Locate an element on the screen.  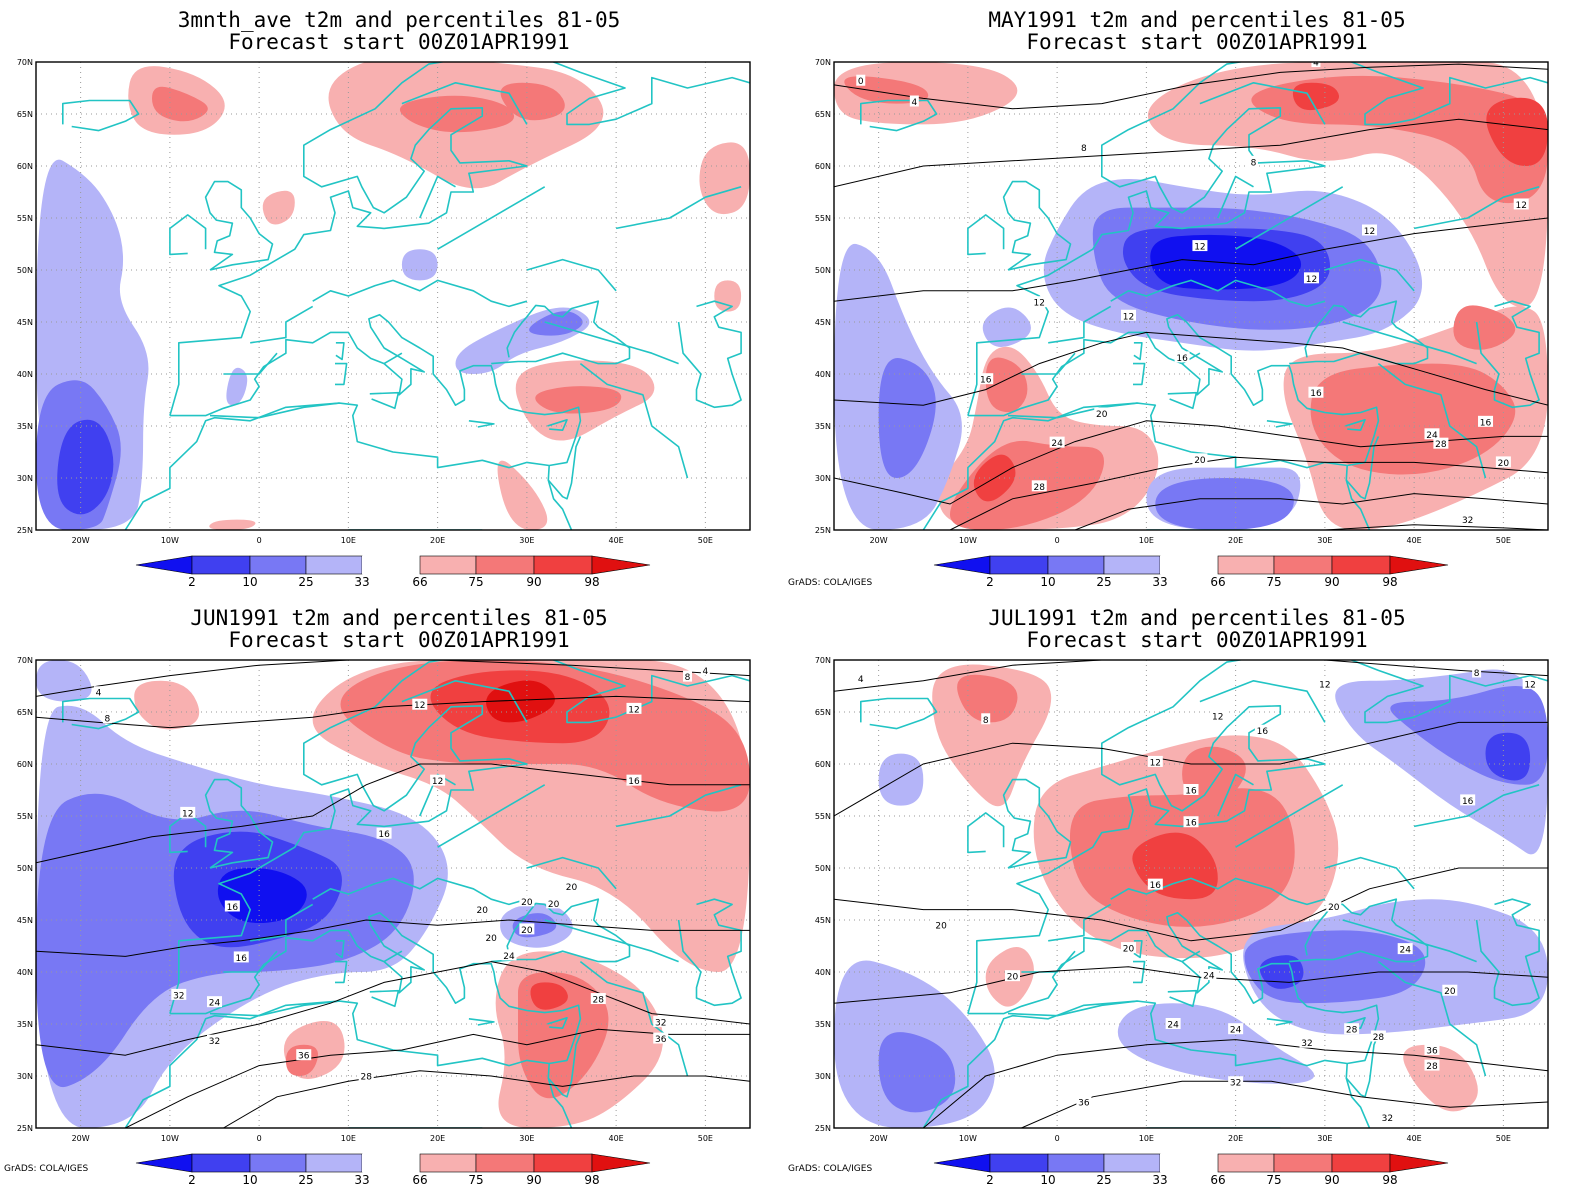
contour-label-text: 32 is located at coordinates (1467, 521).